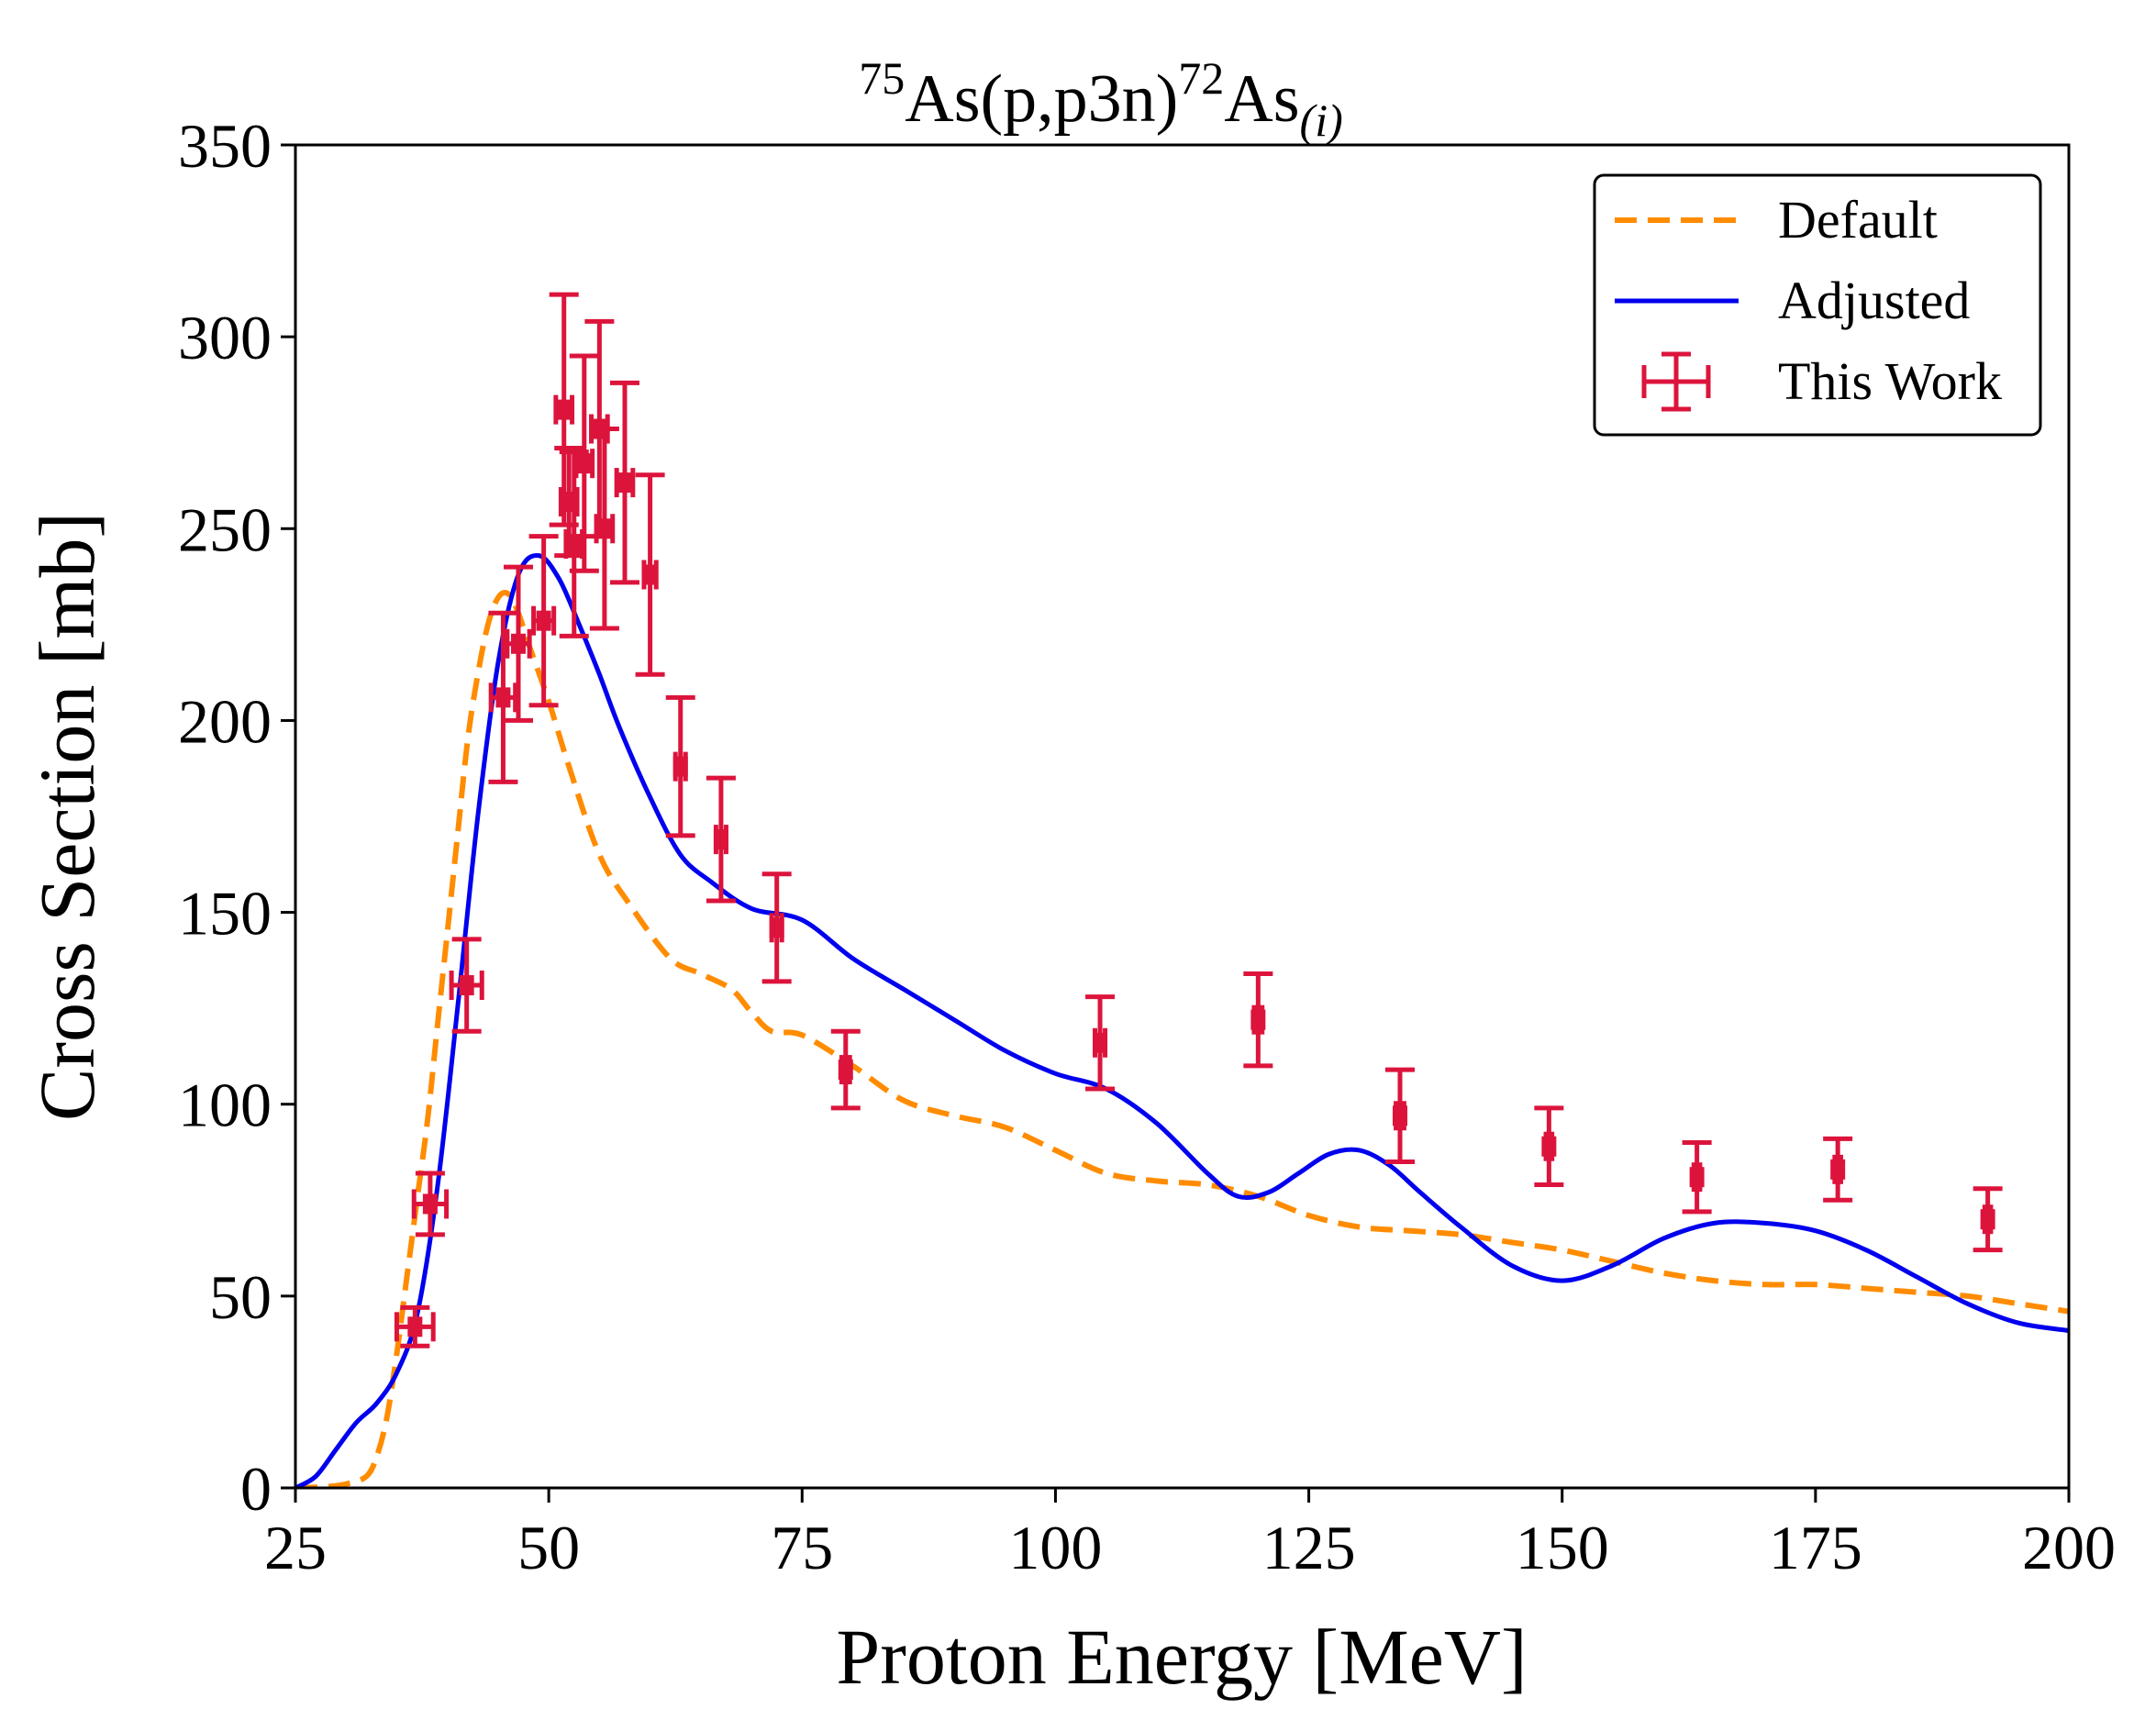 This screenshot has width=2156, height=1720. What do you see at coordinates (1563, 1547) in the screenshot?
I see `x-tick-label: 150` at bounding box center [1563, 1547].